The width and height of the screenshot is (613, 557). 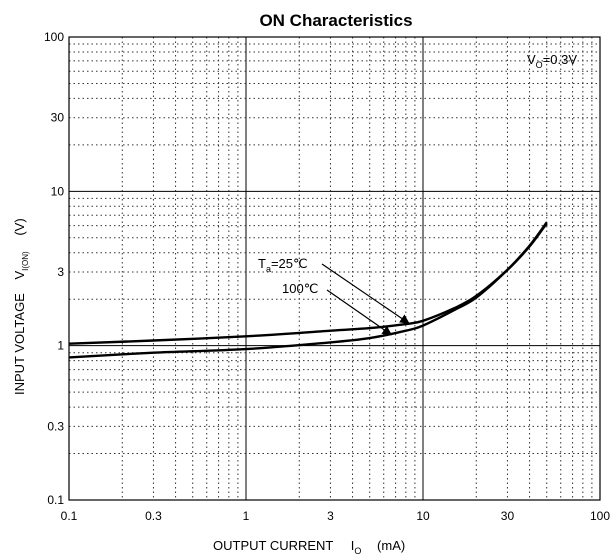 What do you see at coordinates (19, 226) in the screenshot?
I see `y-axis-label-unit: (V)` at bounding box center [19, 226].